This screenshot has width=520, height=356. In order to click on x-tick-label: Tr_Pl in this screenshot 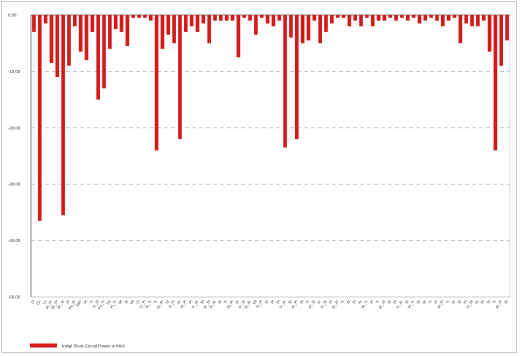, I will do `click(260, 304)`.